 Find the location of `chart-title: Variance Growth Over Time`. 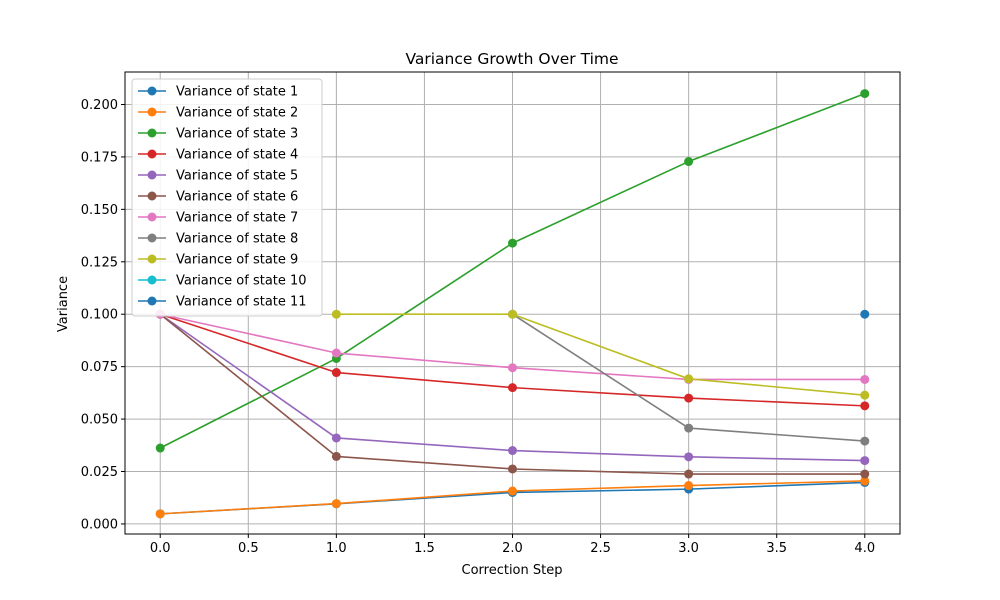

chart-title: Variance Growth Over Time is located at coordinates (511, 59).